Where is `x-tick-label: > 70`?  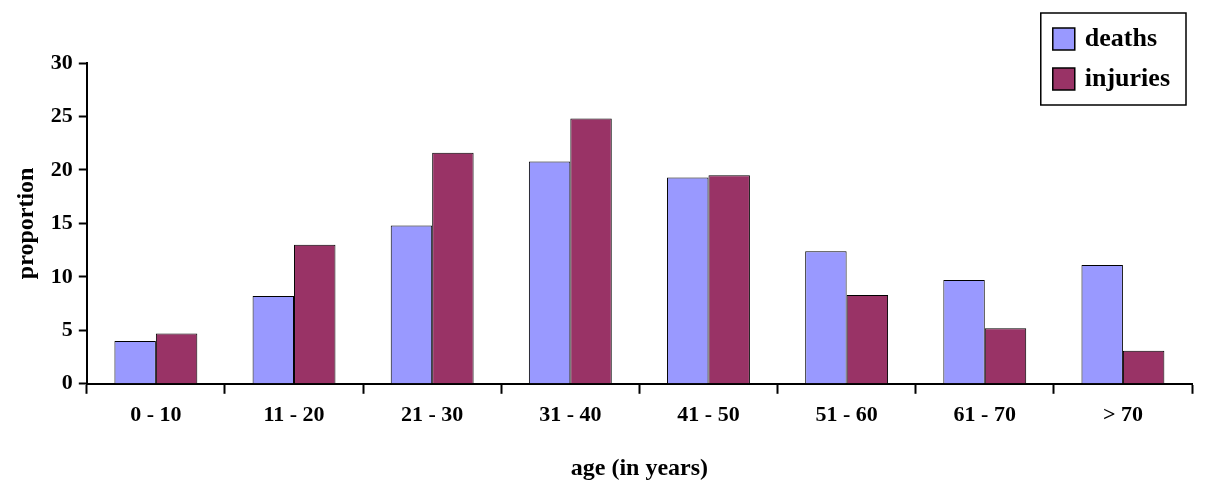 x-tick-label: > 70 is located at coordinates (1122, 413).